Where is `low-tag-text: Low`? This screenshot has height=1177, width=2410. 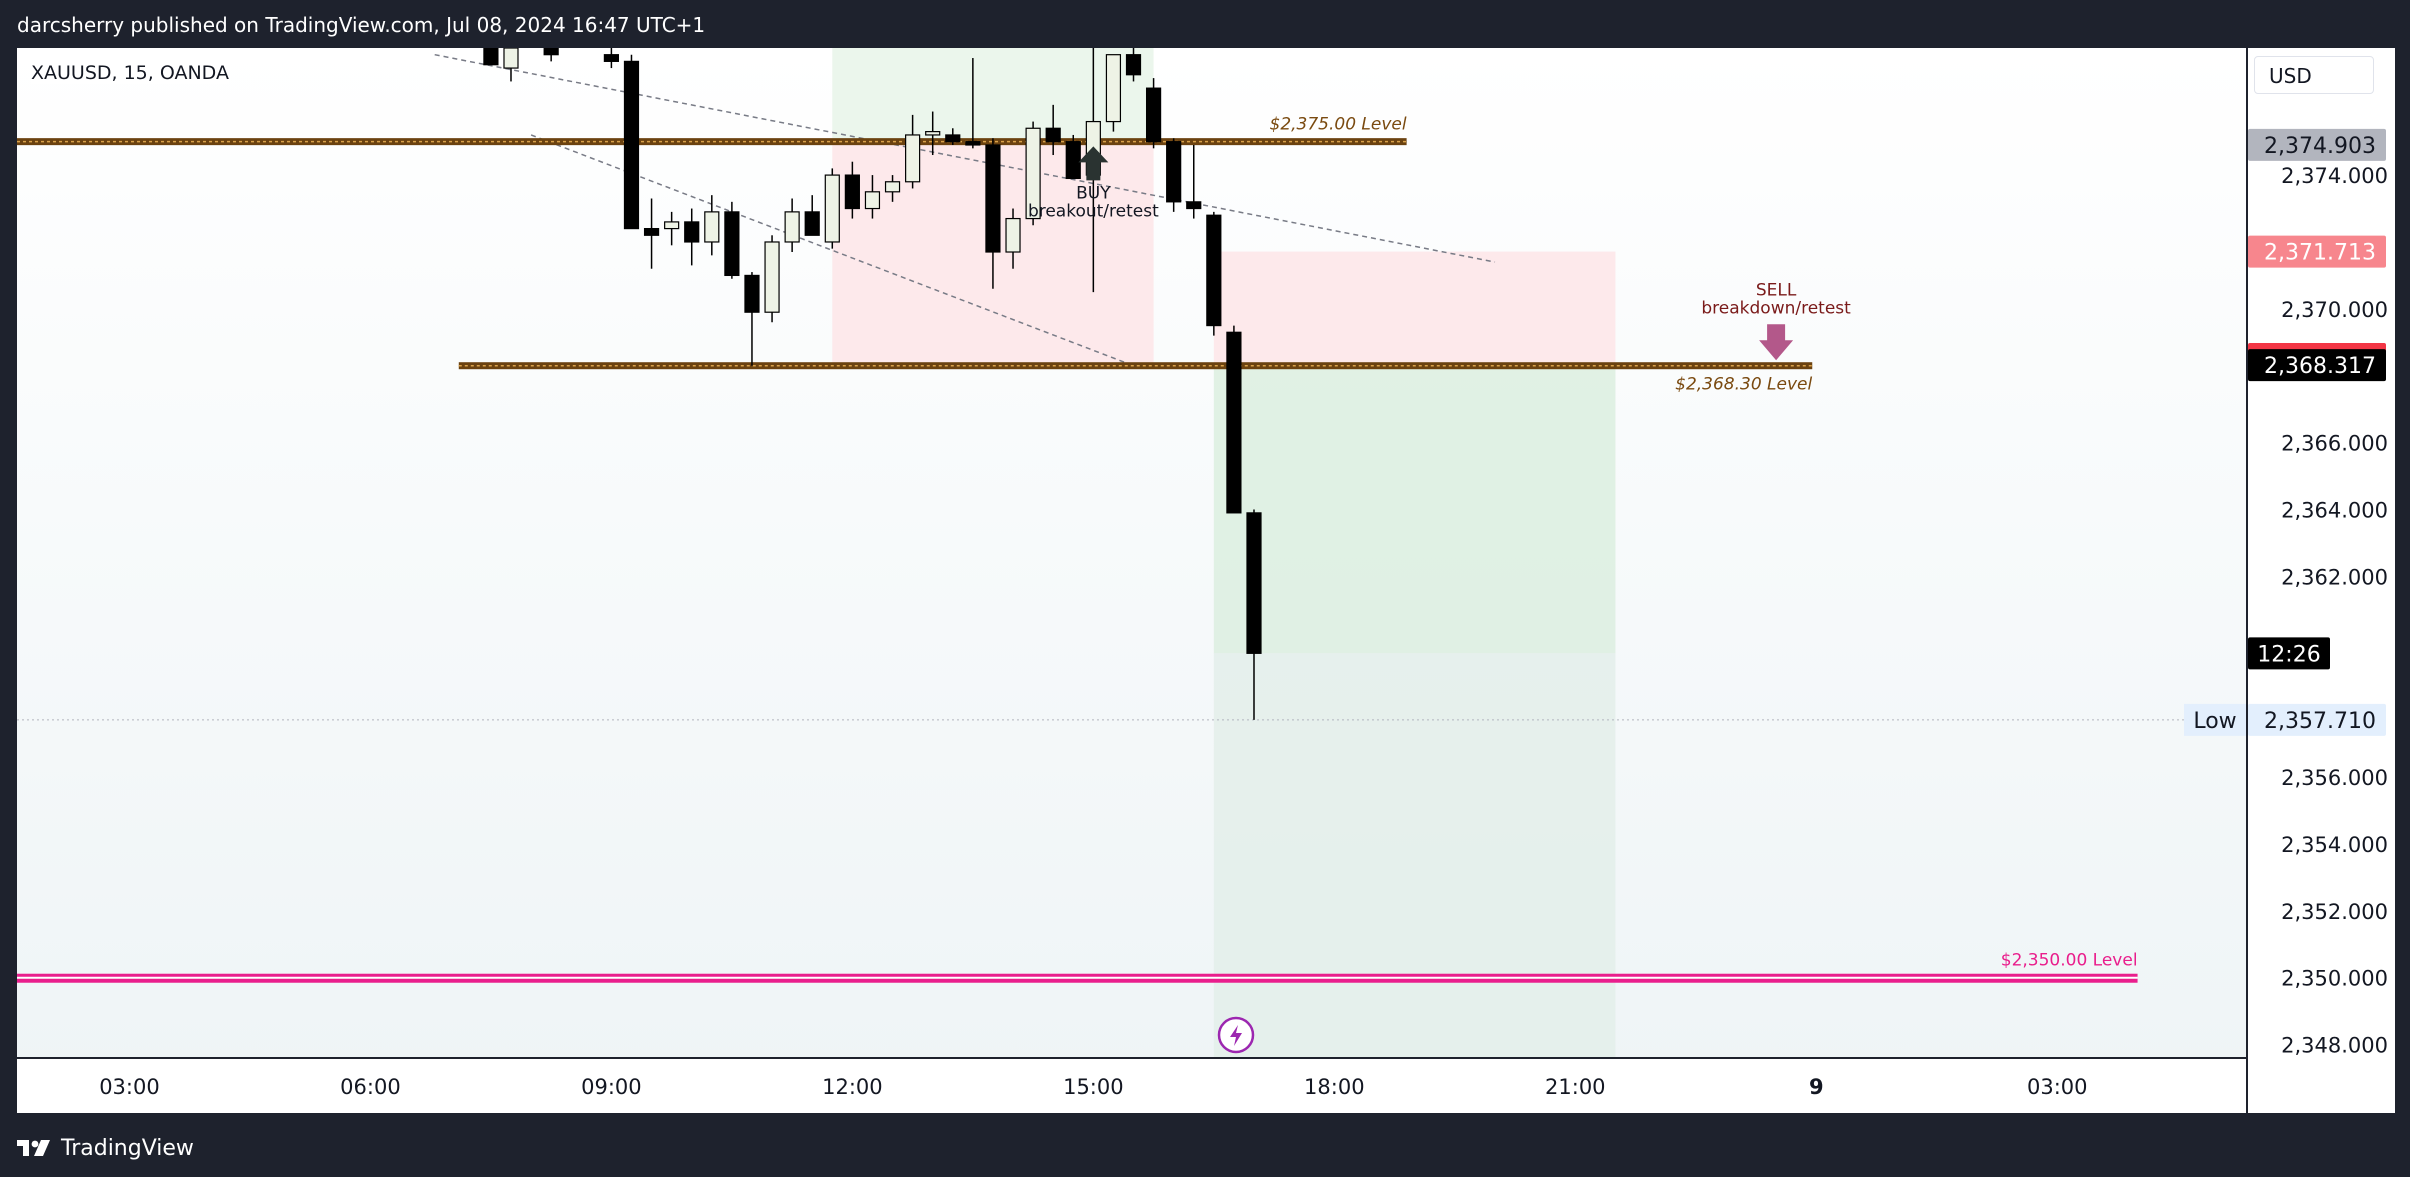 low-tag-text: Low is located at coordinates (2214, 721).